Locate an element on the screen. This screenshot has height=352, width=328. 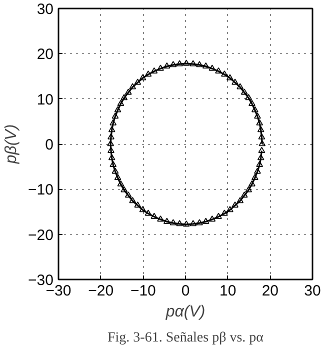
x-tick-label: 30 is located at coordinates (312, 291).